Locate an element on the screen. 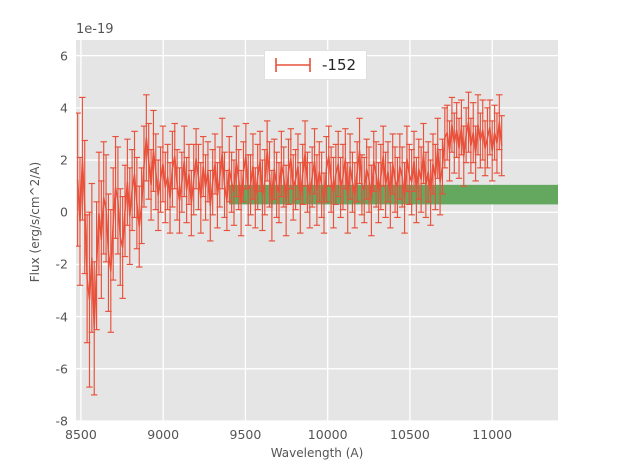 The height and width of the screenshot is (467, 617). x-tick-label: 11000 is located at coordinates (492, 434).